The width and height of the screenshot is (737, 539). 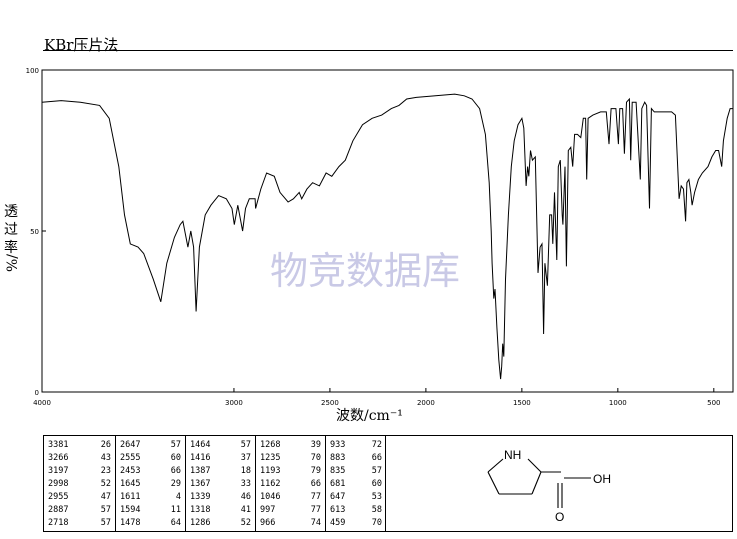 I want to click on y-axis-title: 透 过 率 %/, so click(x=12, y=238).